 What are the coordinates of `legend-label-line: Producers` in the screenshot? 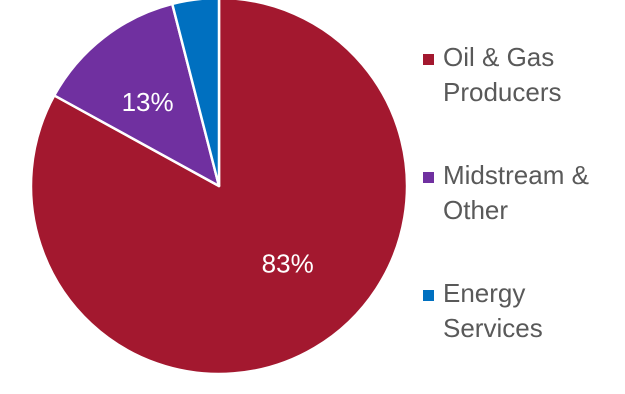 It's located at (502, 92).